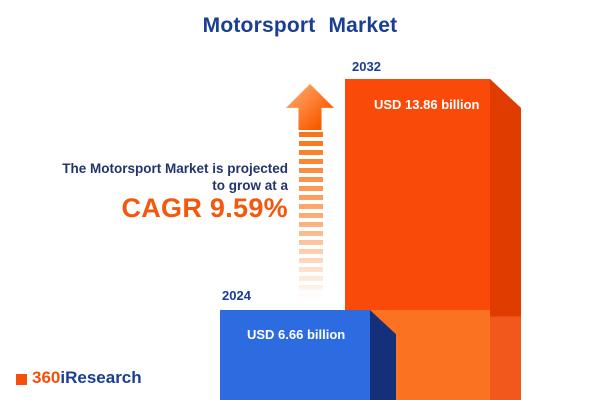 The height and width of the screenshot is (400, 600). I want to click on logo-suffix: iResearch, so click(101, 377).